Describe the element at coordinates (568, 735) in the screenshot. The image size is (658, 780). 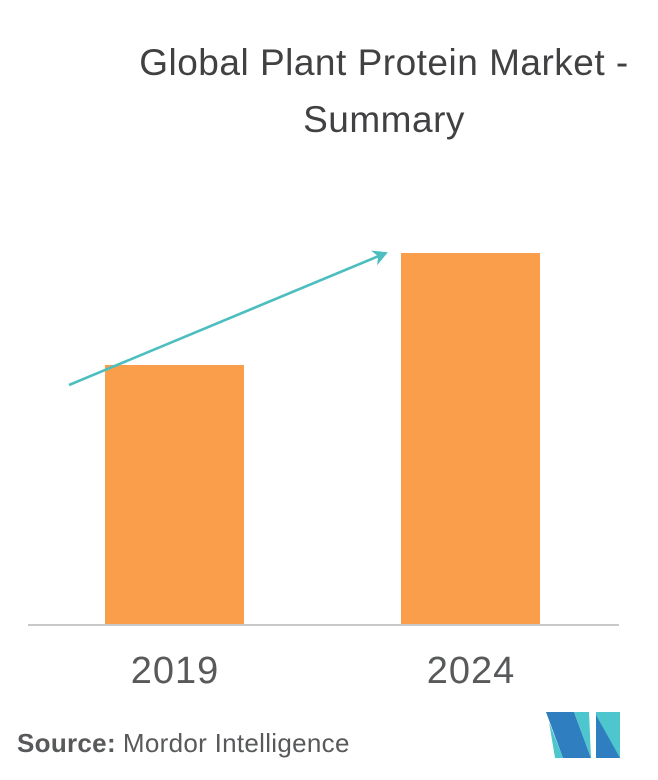
I see `logo-left-blue-band` at that location.